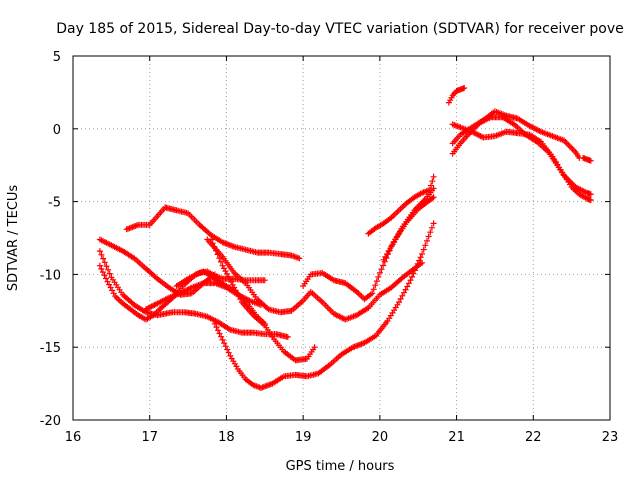 The image size is (640, 480). What do you see at coordinates (50, 348) in the screenshot?
I see `y-tick-label: -15` at bounding box center [50, 348].